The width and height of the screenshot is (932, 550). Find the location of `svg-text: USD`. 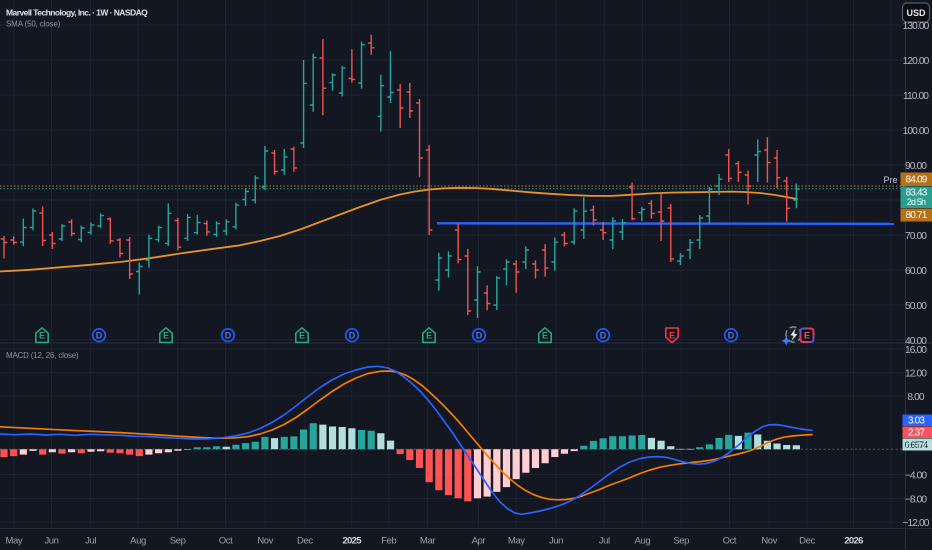

svg-text: USD is located at coordinates (916, 13).